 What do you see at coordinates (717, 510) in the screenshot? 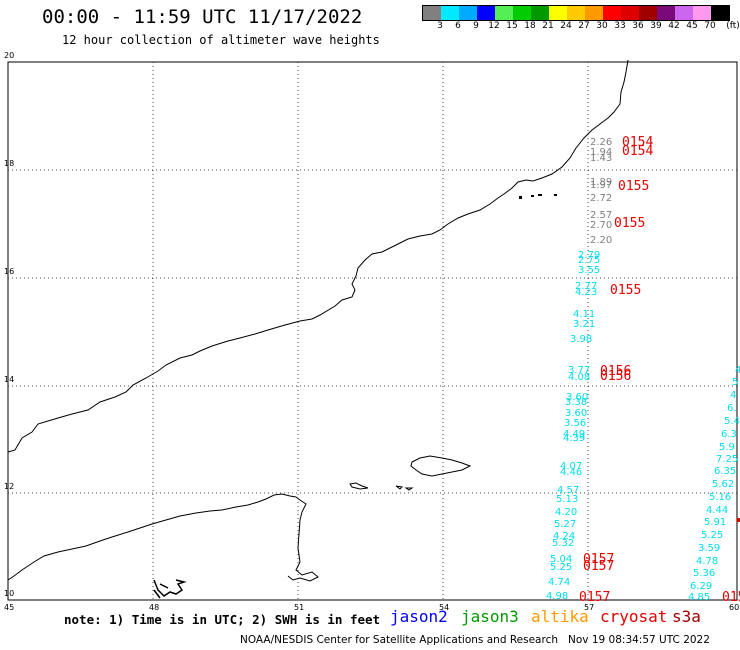
I see `wave-height-value: 4.44` at bounding box center [717, 510].